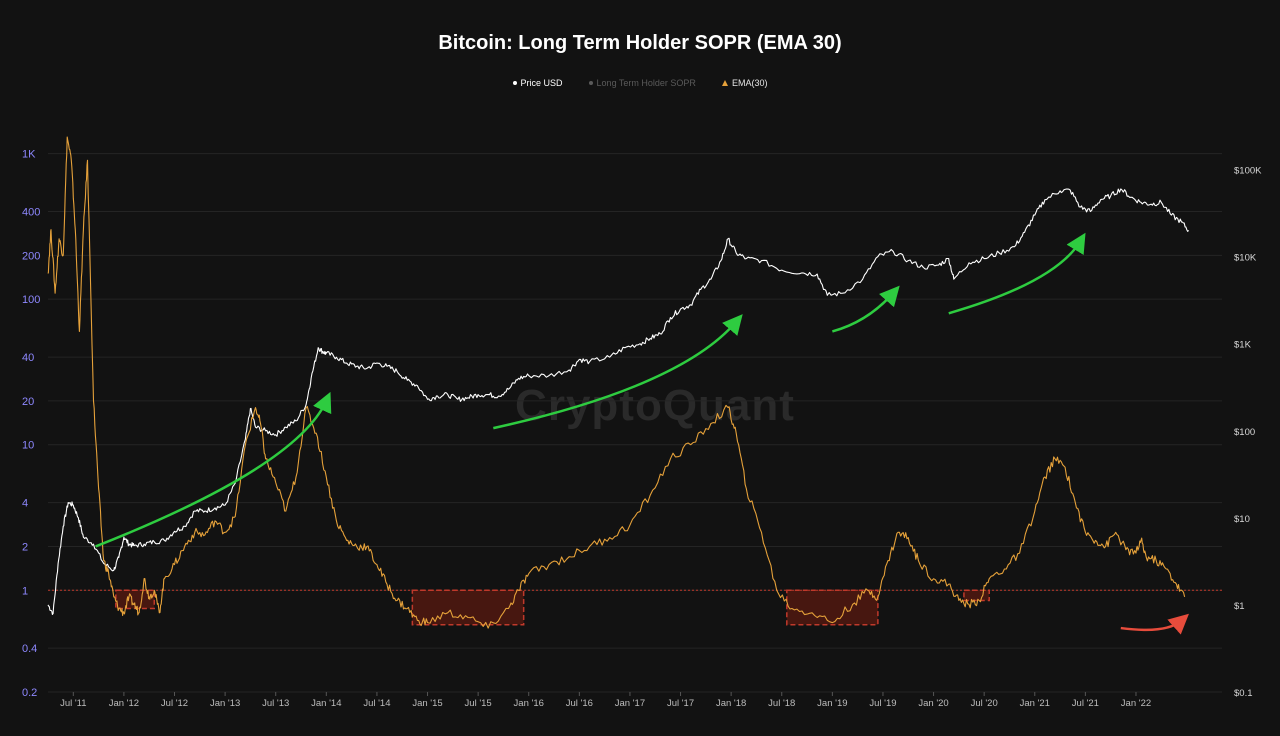 The height and width of the screenshot is (736, 1280). I want to click on x-axis-tick-label: Jul '19, so click(882, 703).